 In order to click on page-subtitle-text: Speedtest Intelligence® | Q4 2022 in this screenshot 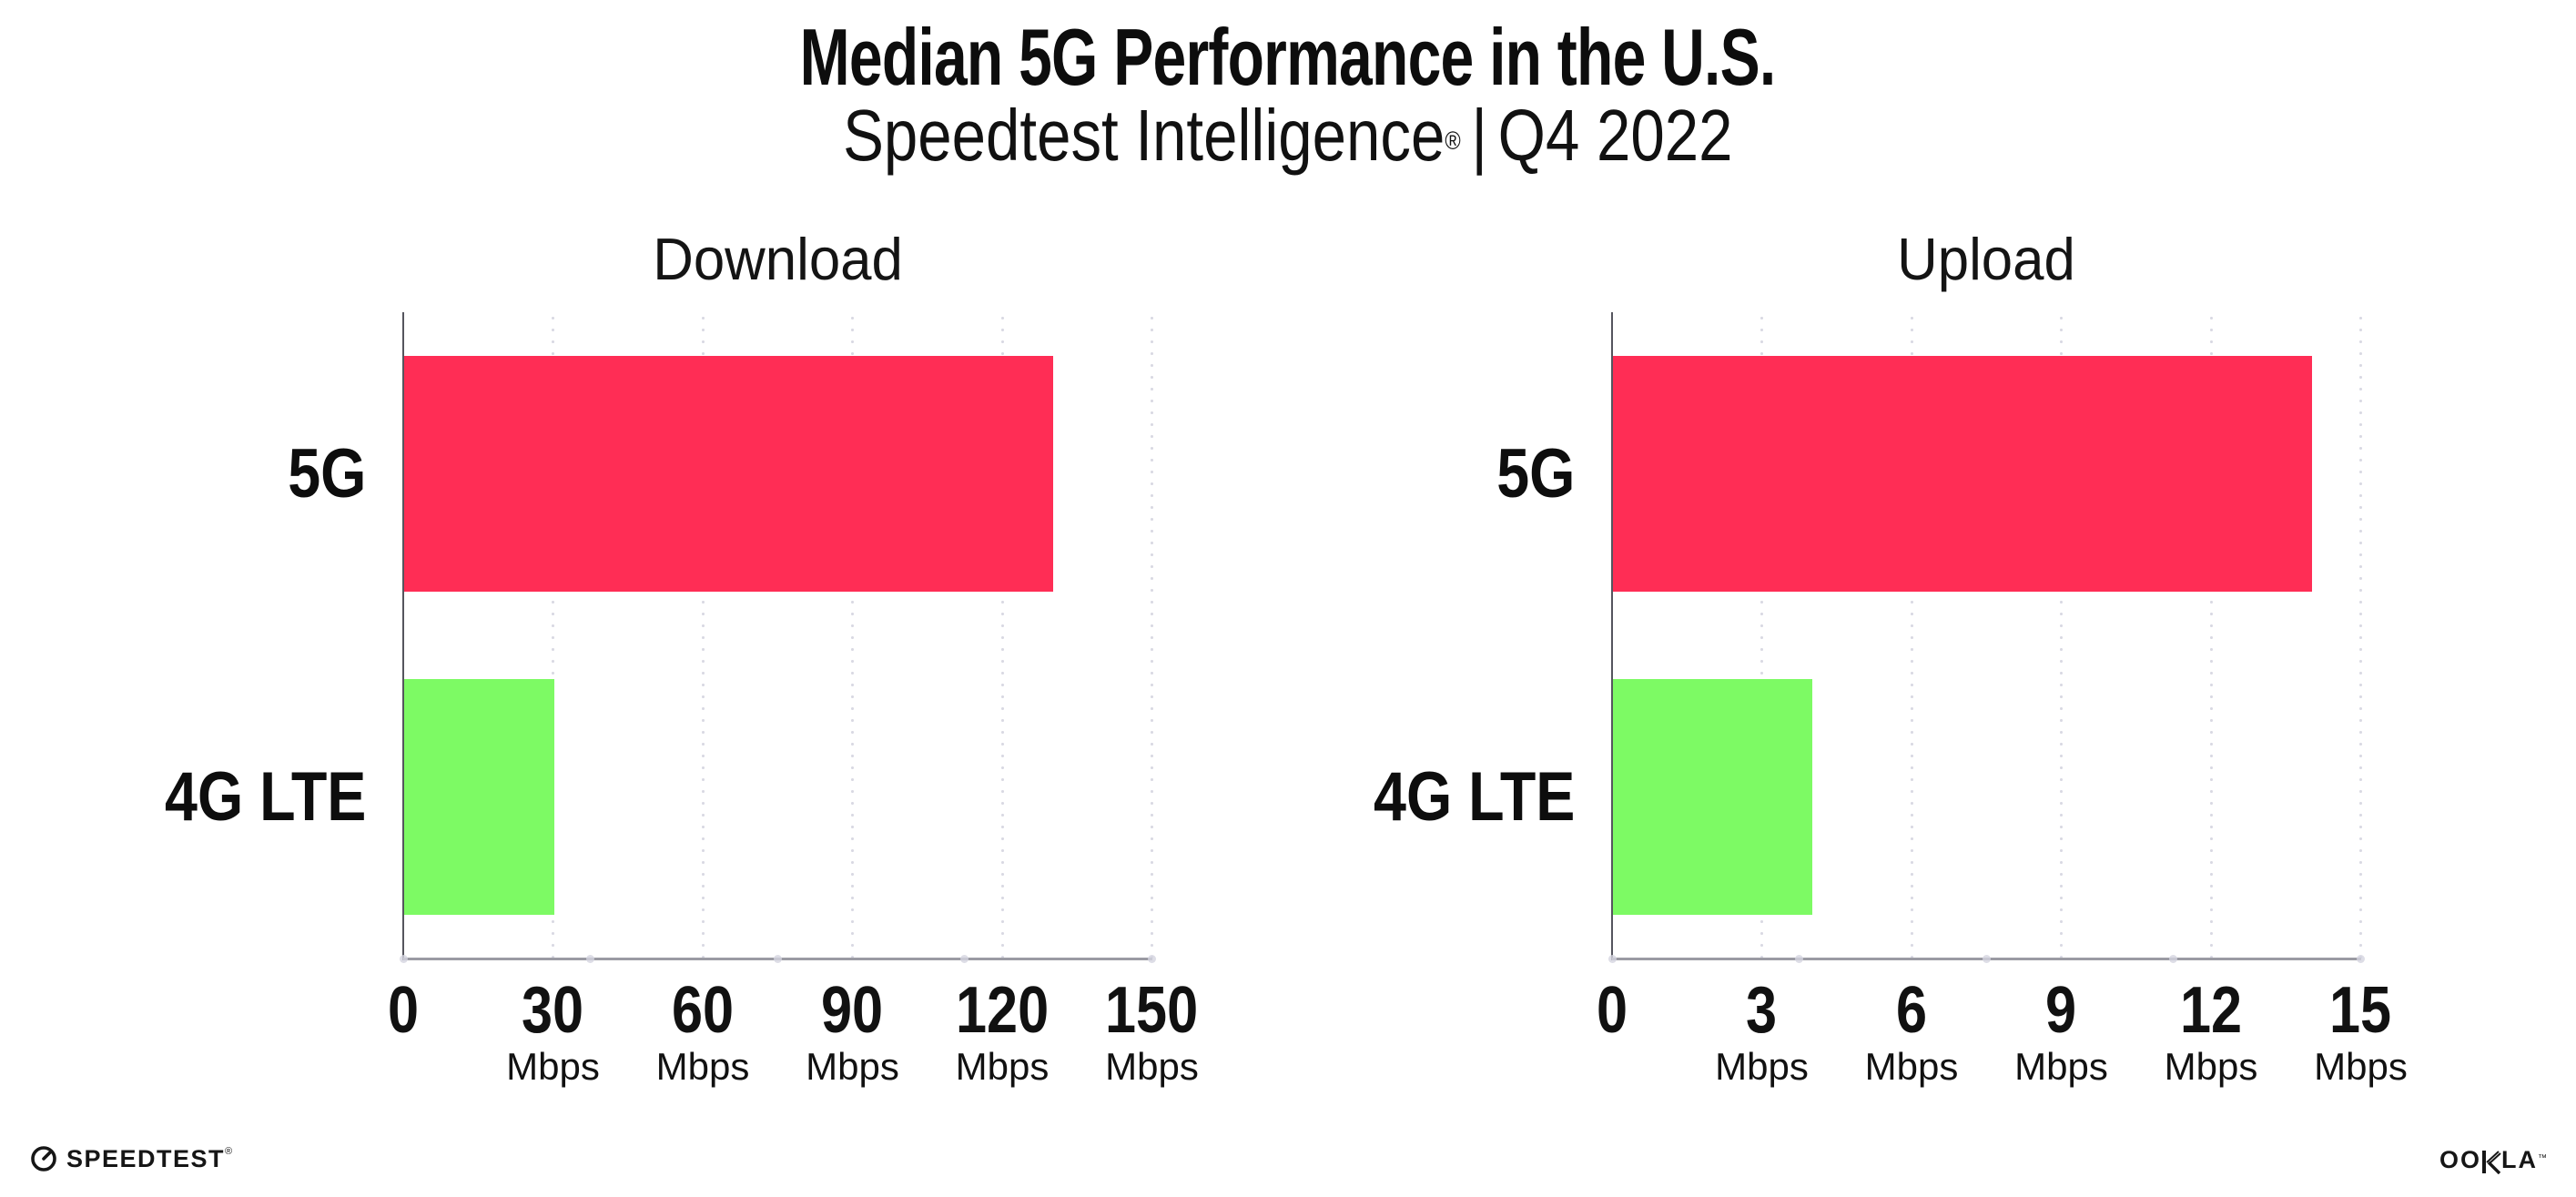, I will do `click(1287, 136)`.